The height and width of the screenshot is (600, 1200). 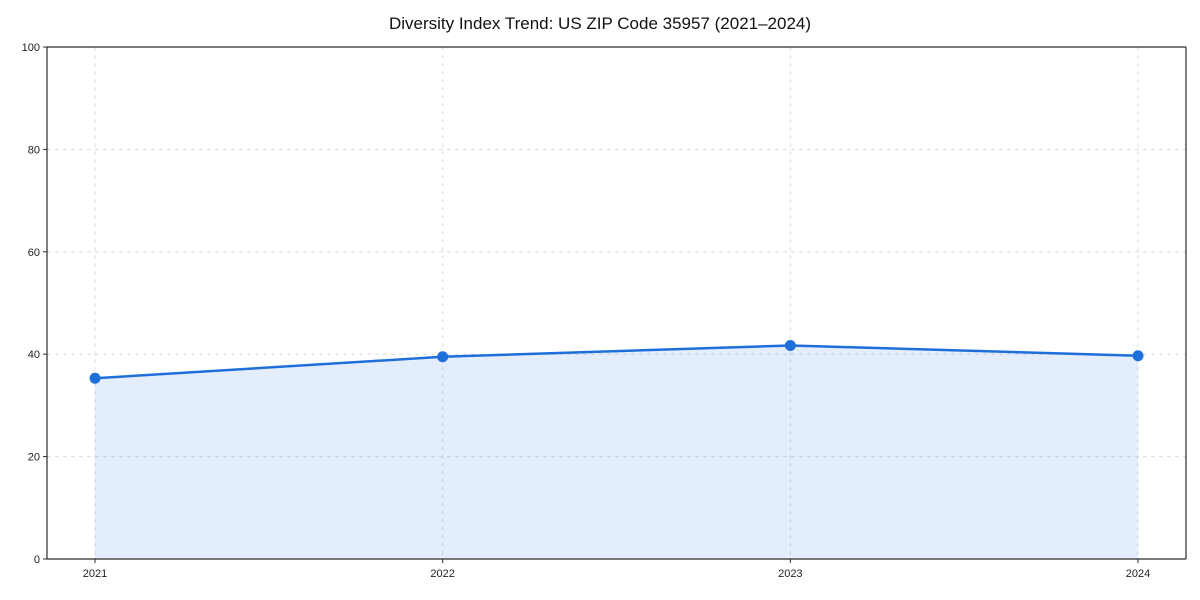 I want to click on y-tick-label: 40, so click(x=34, y=355).